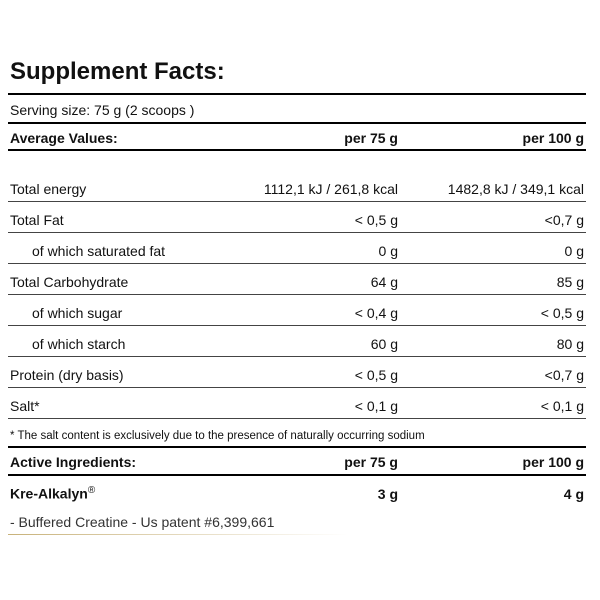  I want to click on cell: < 0,4 g, so click(376, 313).